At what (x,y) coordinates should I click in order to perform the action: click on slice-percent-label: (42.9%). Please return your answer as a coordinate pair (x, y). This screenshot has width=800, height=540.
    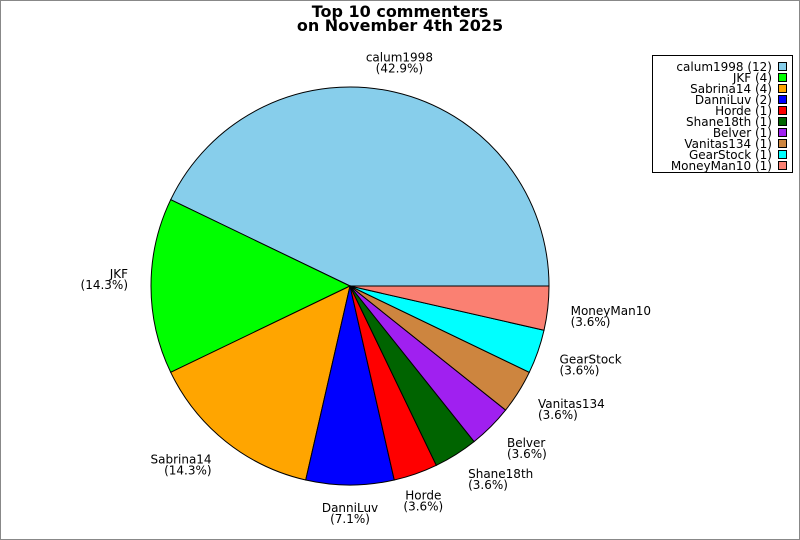
    Looking at the image, I should click on (399, 69).